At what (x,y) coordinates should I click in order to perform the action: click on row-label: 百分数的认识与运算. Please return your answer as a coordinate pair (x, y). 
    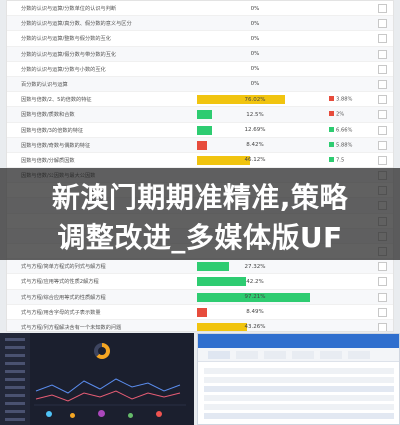
    Looking at the image, I should click on (44, 84).